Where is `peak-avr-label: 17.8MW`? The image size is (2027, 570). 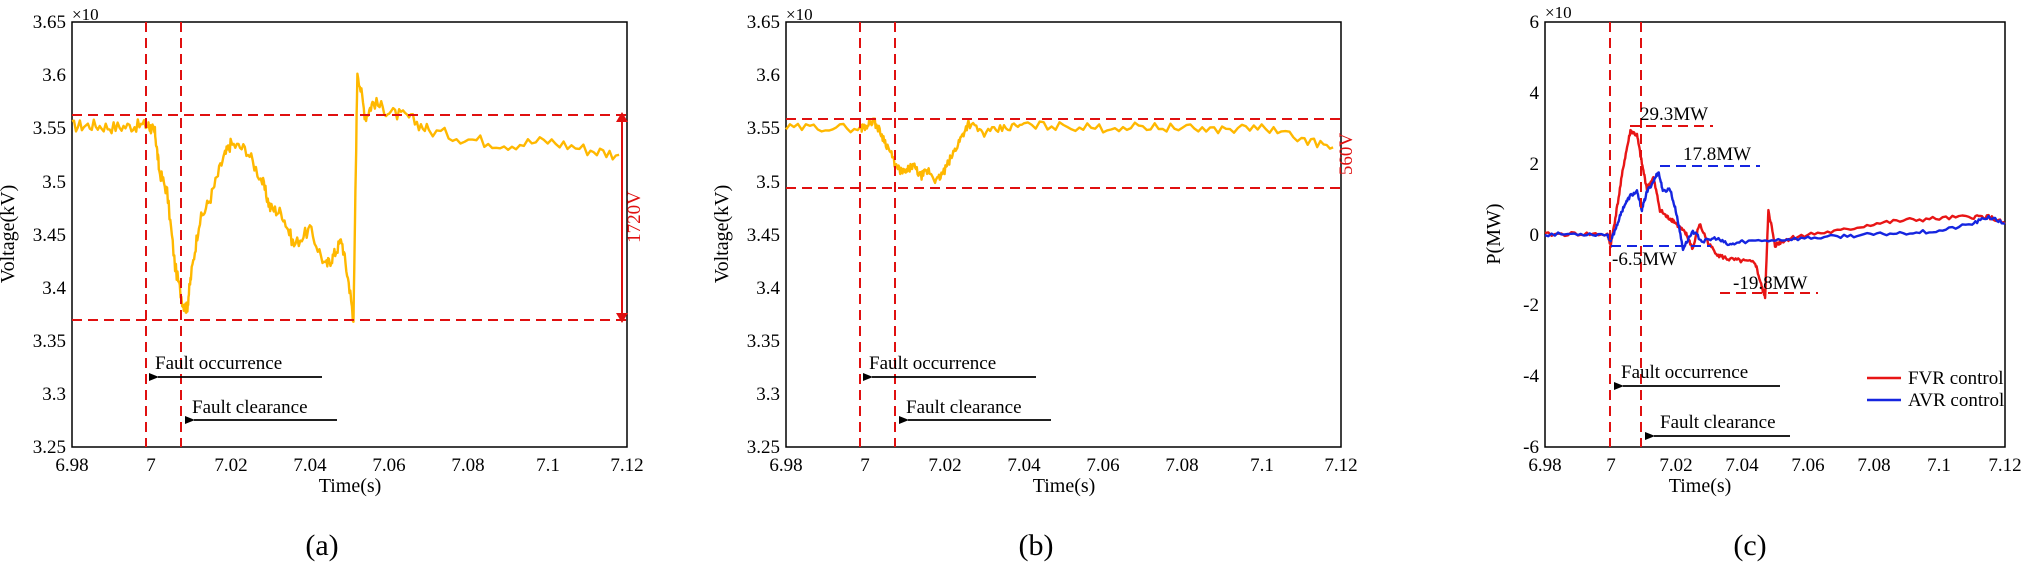 peak-avr-label: 17.8MW is located at coordinates (1717, 154).